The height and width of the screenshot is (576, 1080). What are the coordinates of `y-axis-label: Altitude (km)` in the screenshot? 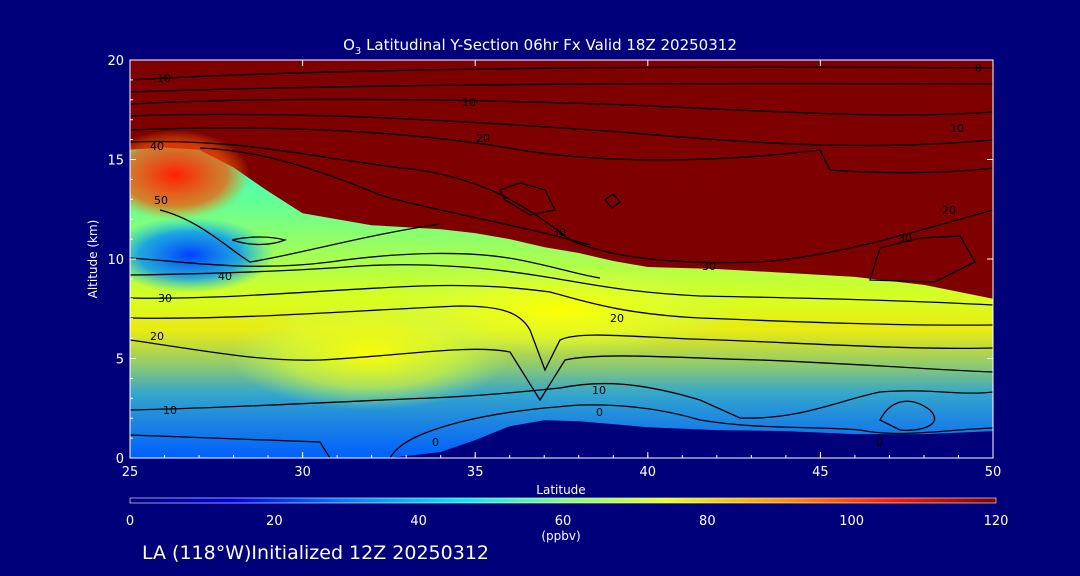 It's located at (93, 259).